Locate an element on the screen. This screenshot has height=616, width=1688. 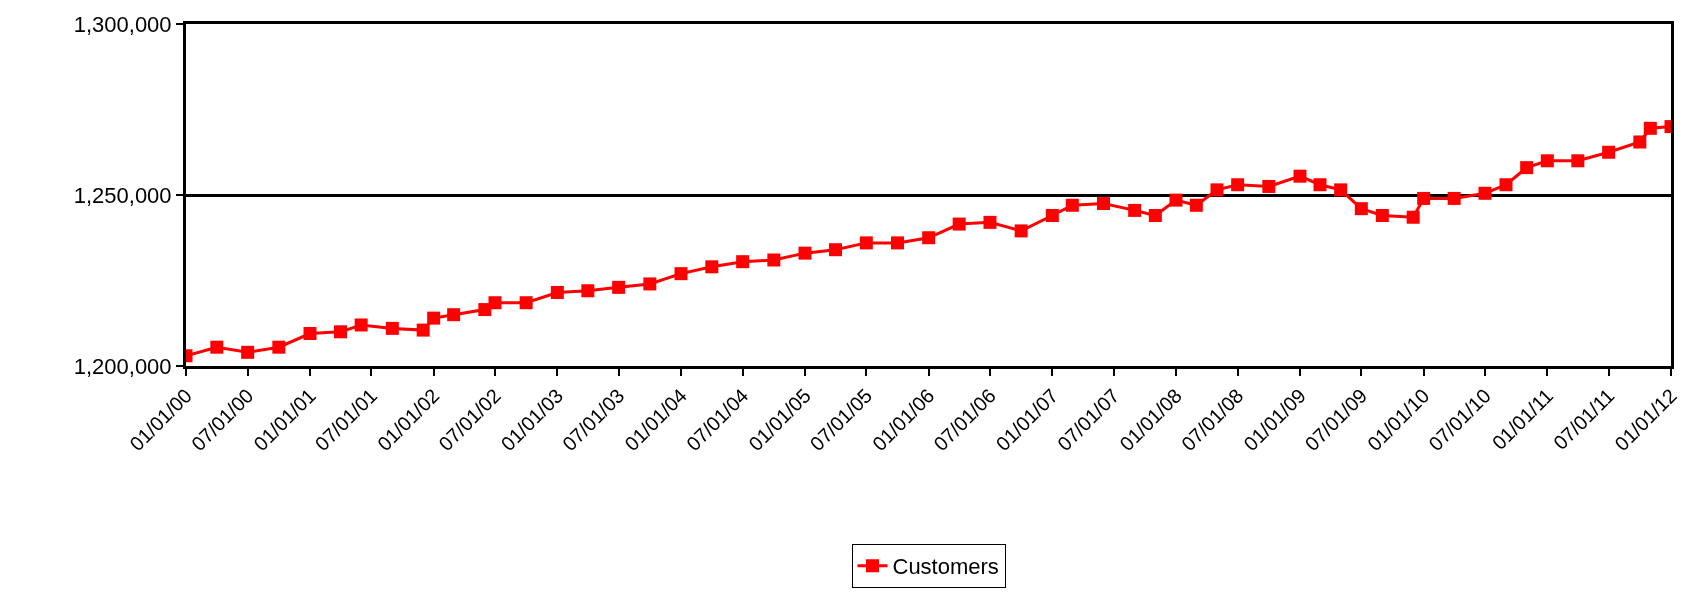
y-tick-label: 1,250,000 is located at coordinates (122, 195).